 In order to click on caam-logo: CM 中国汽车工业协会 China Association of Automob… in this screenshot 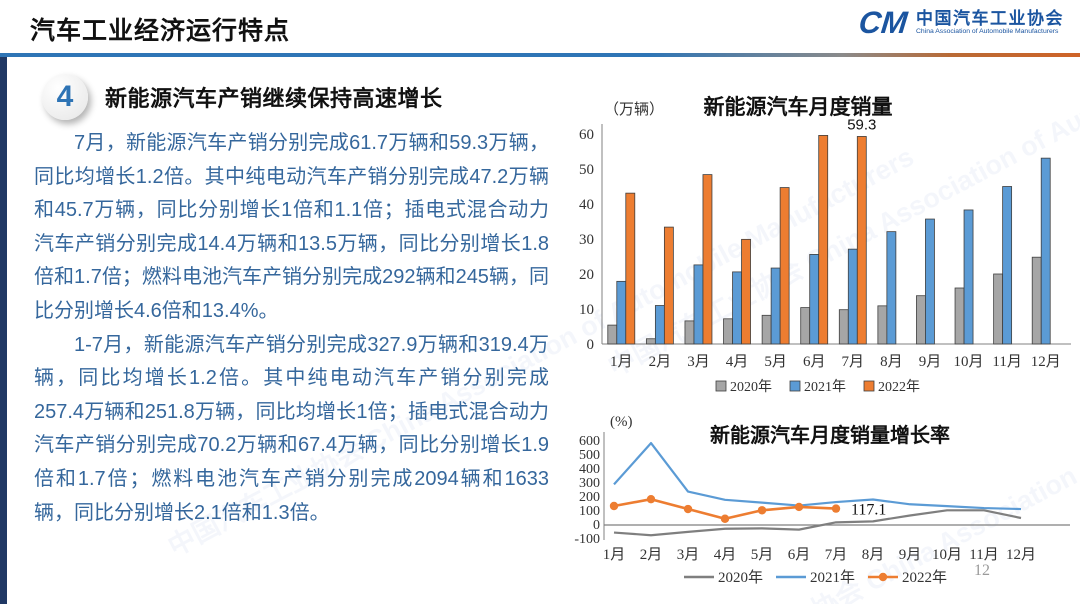, I will do `click(960, 22)`.